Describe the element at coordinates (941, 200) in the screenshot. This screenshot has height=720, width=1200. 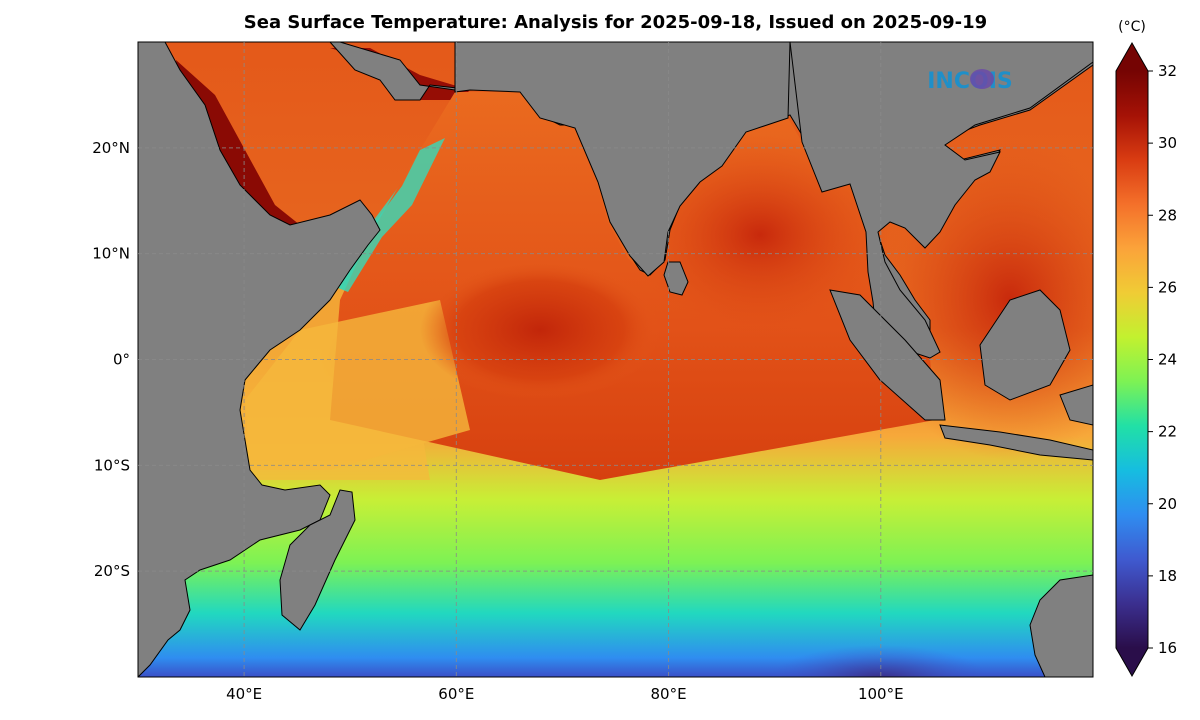
I see `southeast-asia-landmass` at that location.